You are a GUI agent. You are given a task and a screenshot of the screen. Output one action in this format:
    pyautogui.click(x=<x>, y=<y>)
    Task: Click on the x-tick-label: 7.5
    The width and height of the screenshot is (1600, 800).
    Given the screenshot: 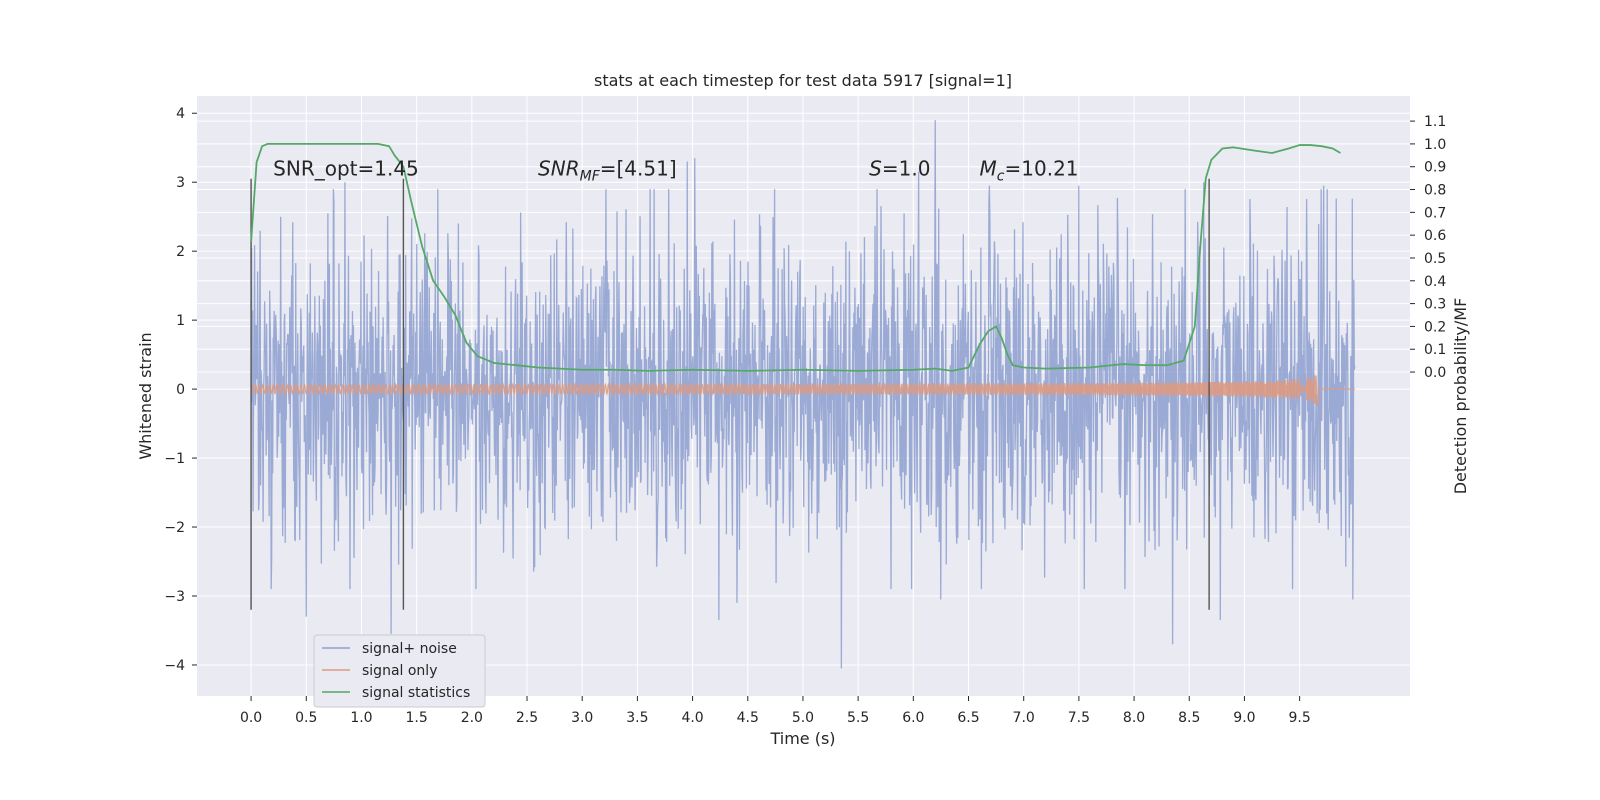 What is the action you would take?
    pyautogui.click(x=1079, y=718)
    